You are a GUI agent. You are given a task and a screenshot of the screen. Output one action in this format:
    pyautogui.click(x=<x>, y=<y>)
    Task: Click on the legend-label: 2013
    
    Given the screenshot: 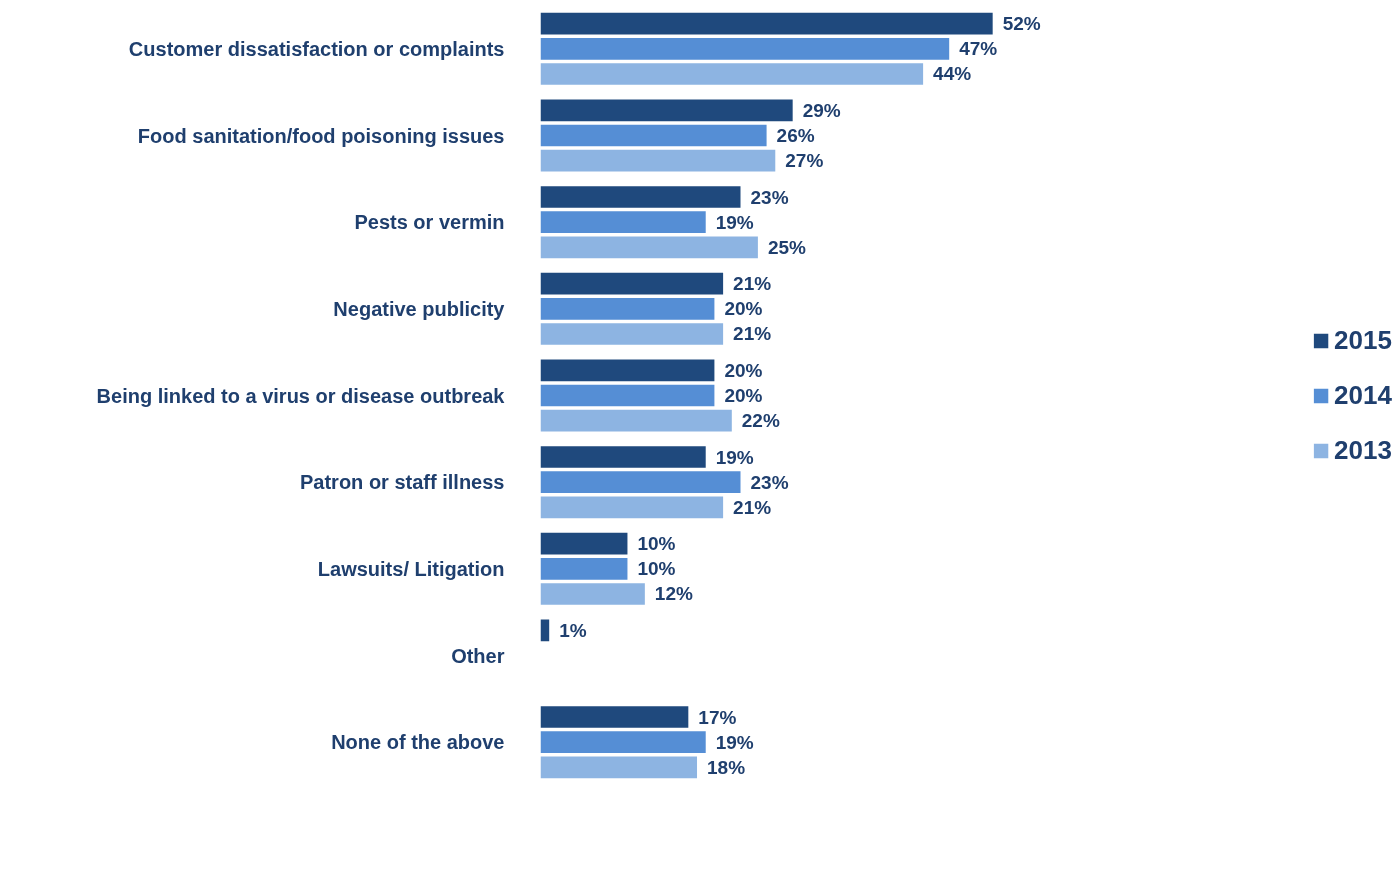 What is the action you would take?
    pyautogui.click(x=1363, y=450)
    